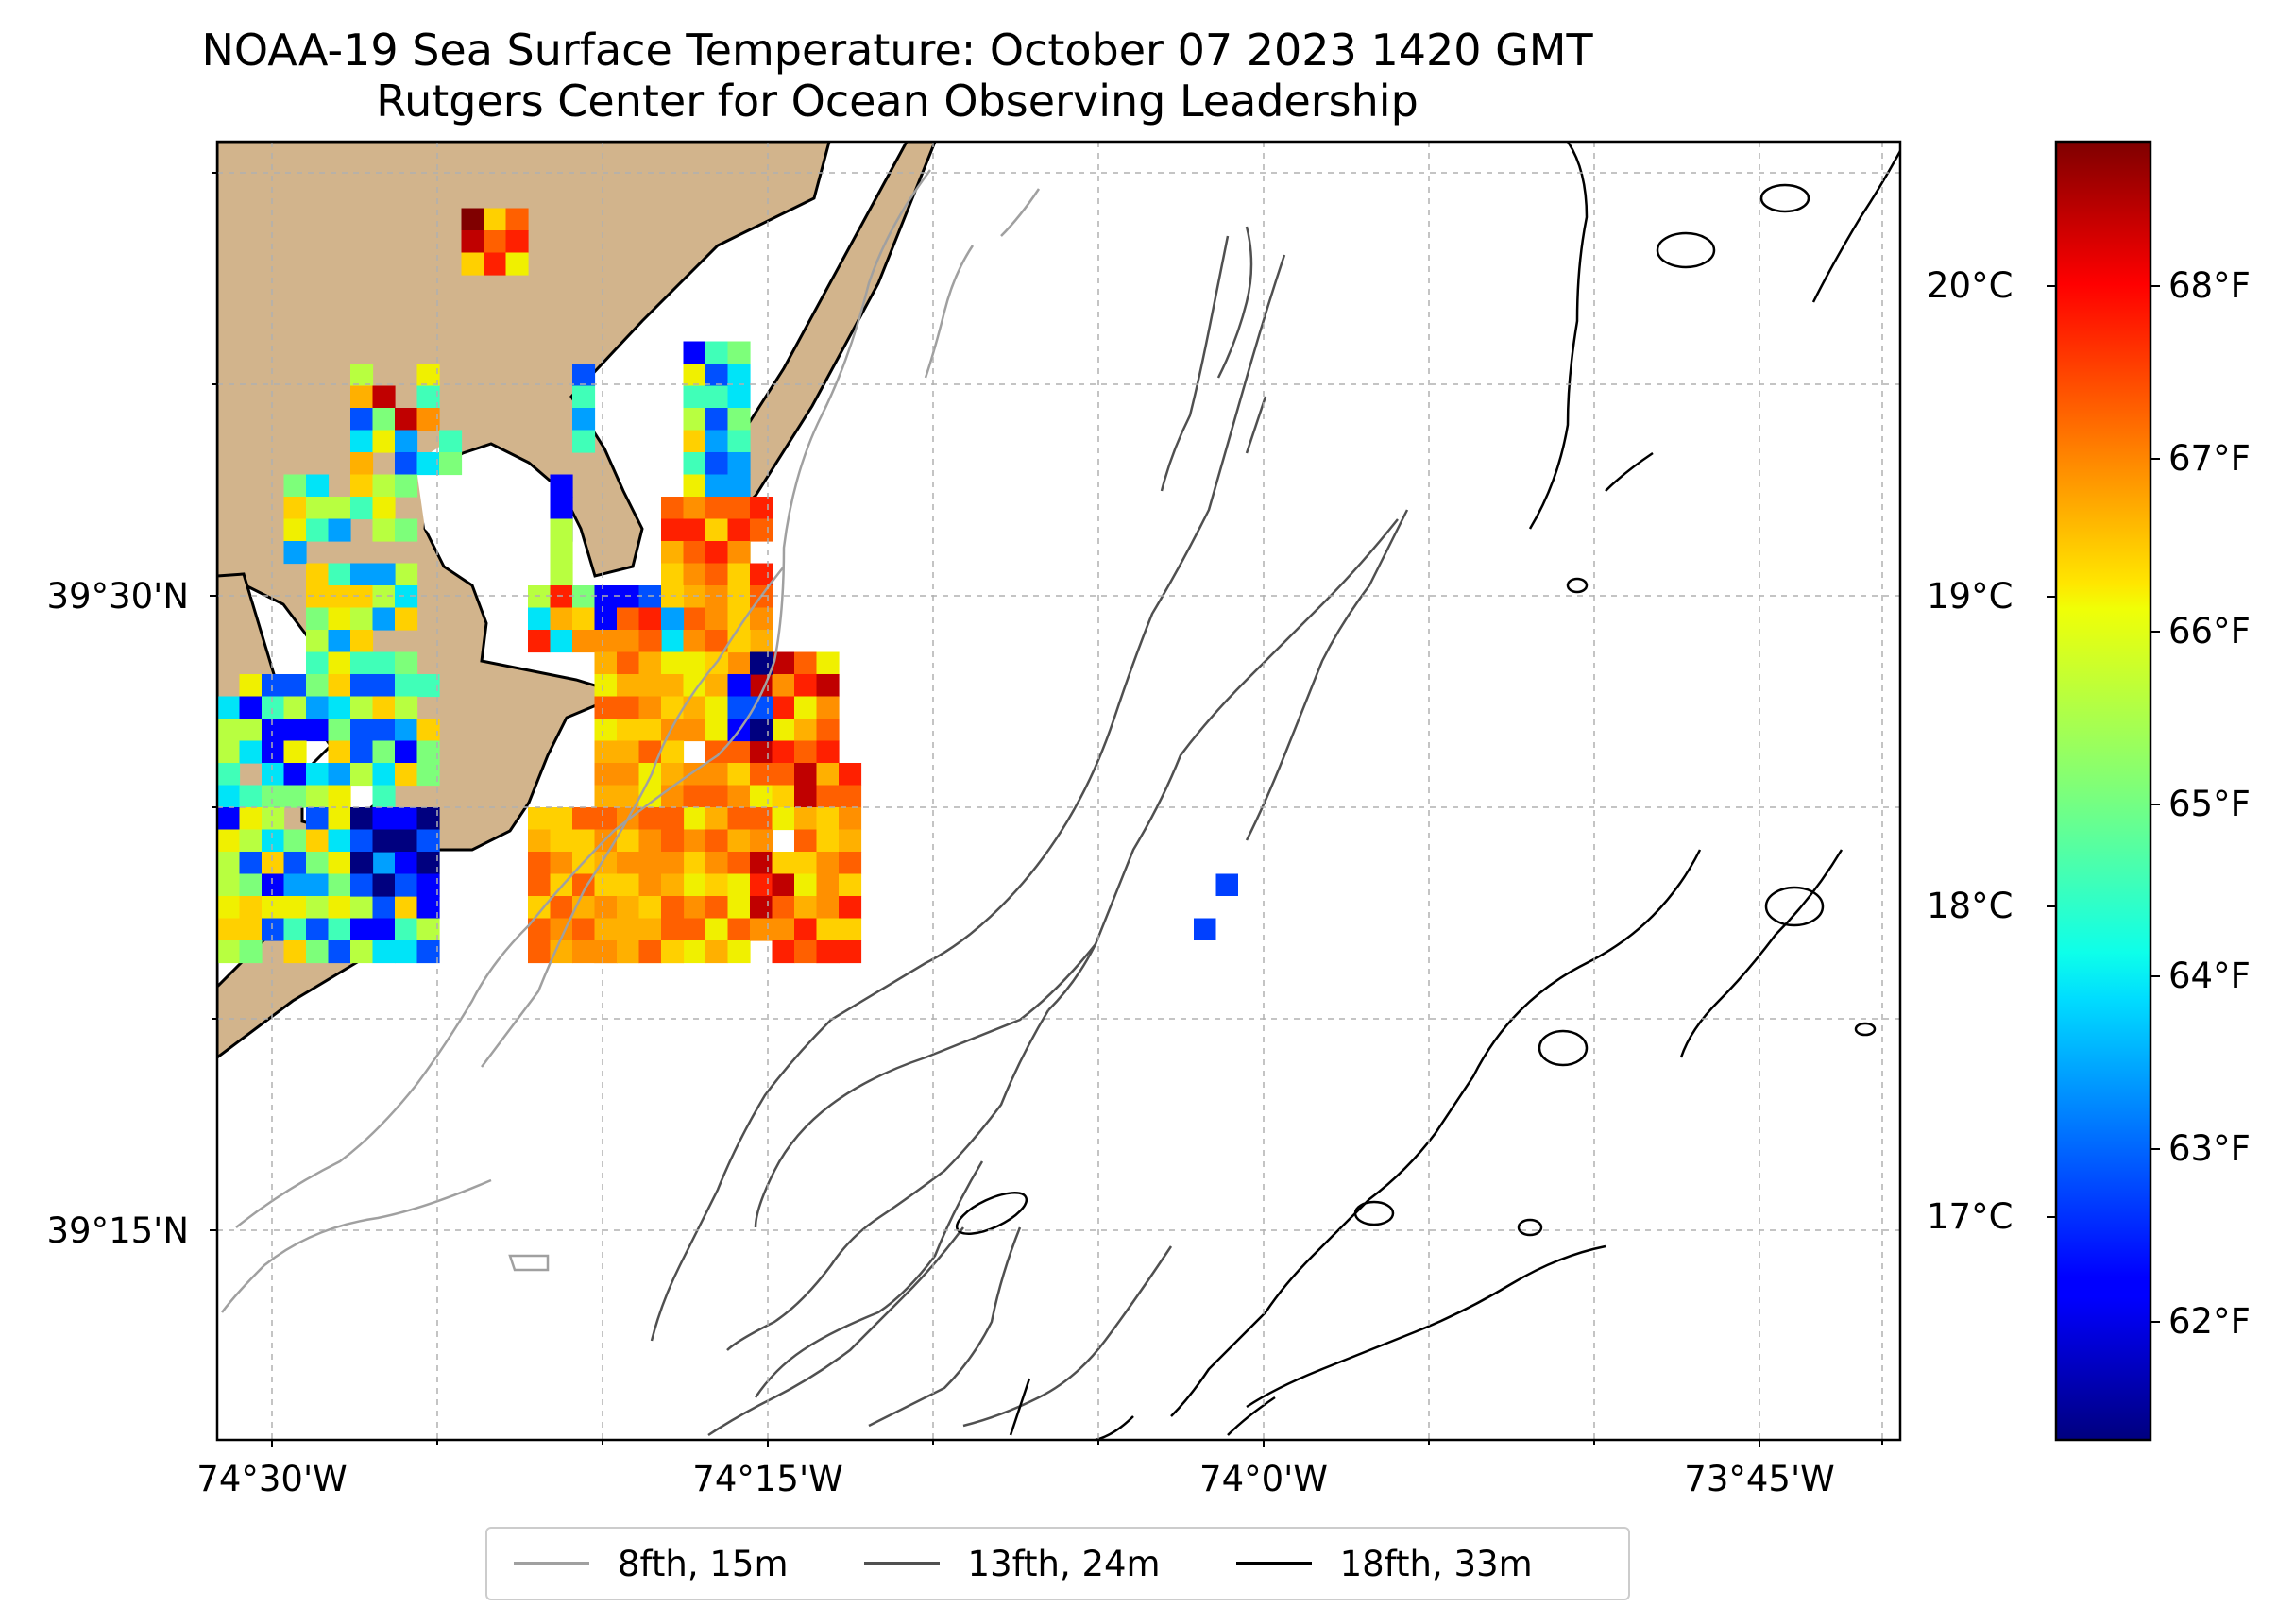 The height and width of the screenshot is (1624, 2294). What do you see at coordinates (1436, 1563) in the screenshot?
I see `legend-label-18fth: 18fth, 33m` at bounding box center [1436, 1563].